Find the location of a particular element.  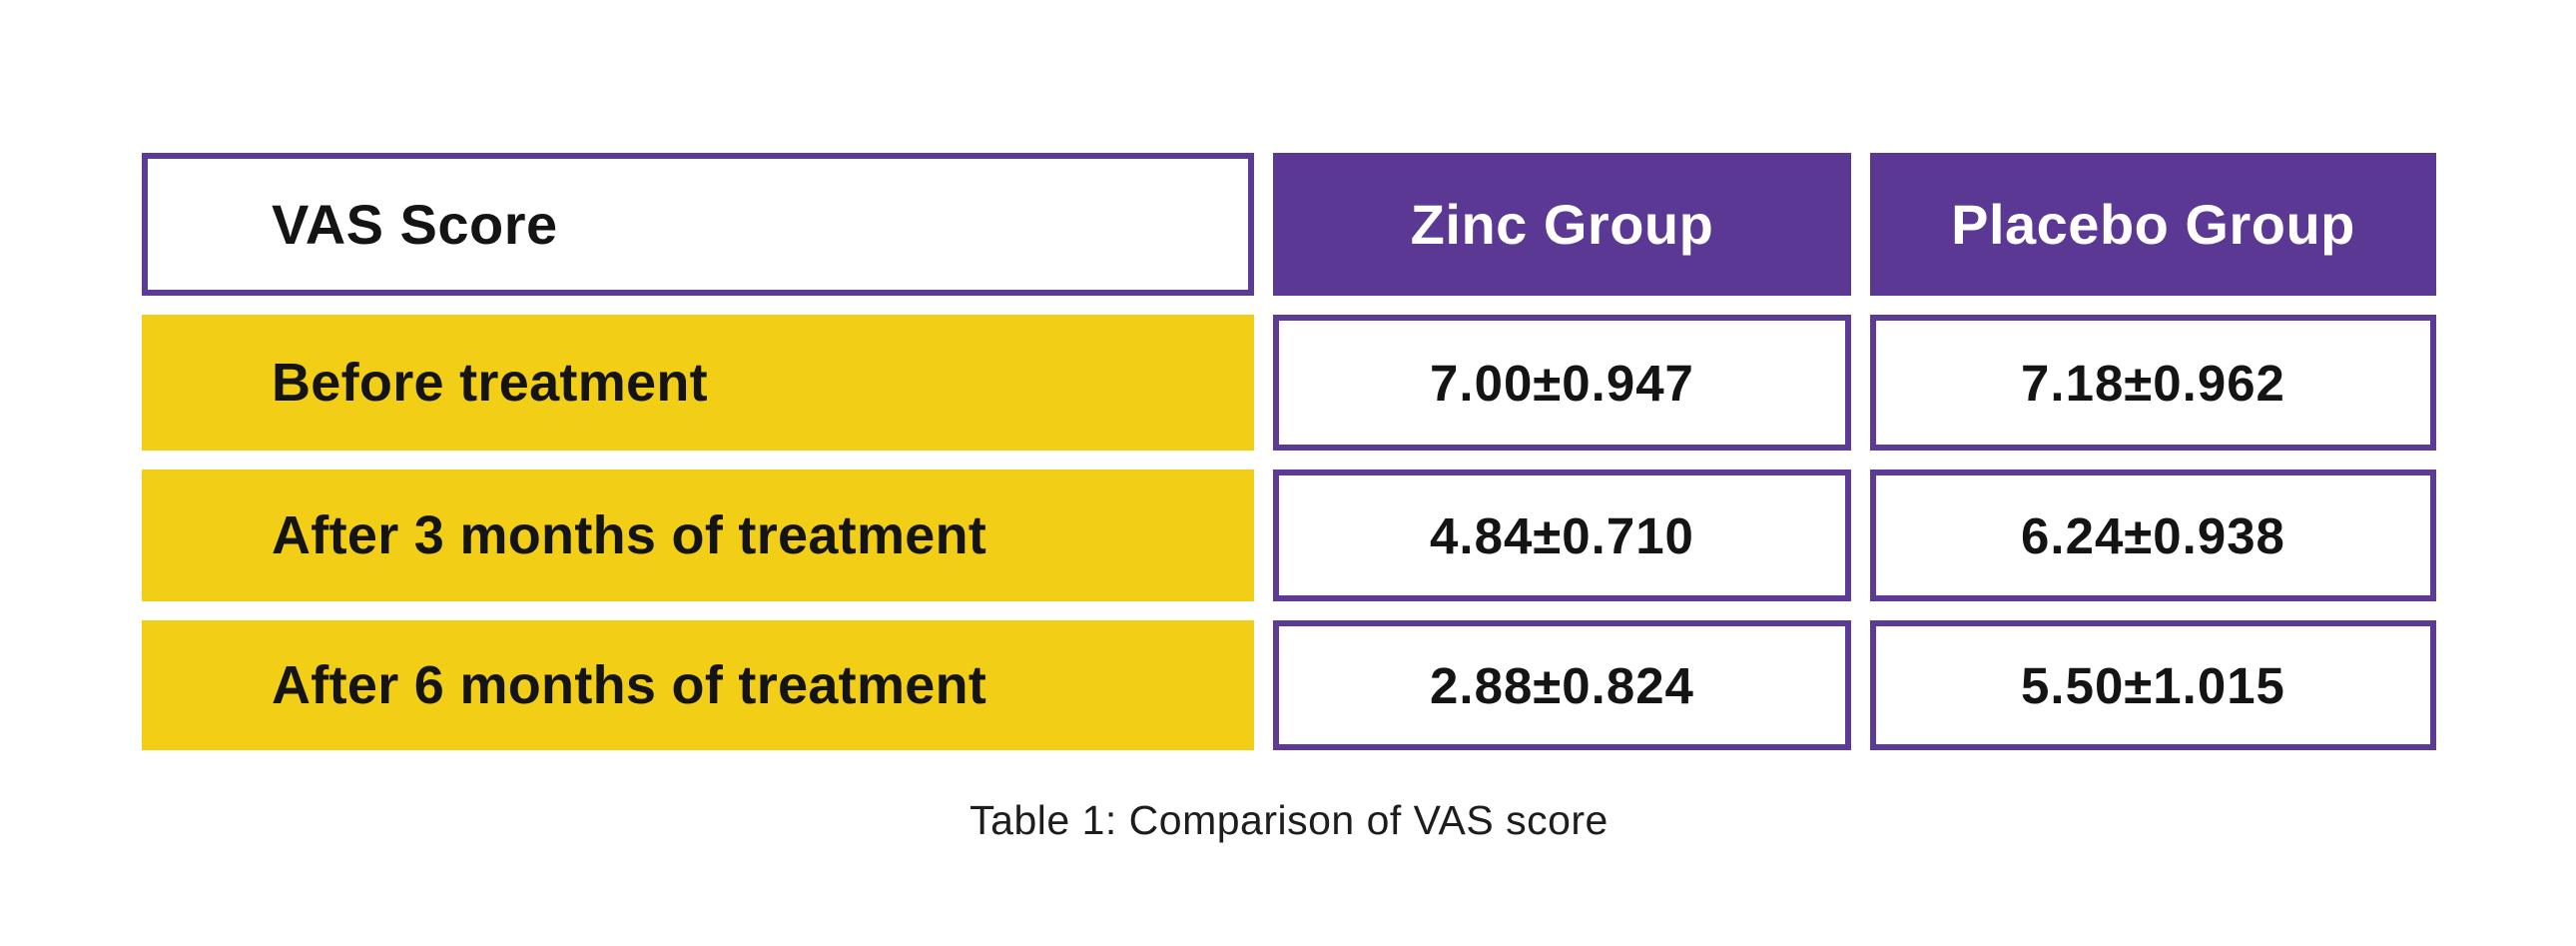

value-zinc-after-6-months: 2.88±0.824 is located at coordinates (1562, 685).